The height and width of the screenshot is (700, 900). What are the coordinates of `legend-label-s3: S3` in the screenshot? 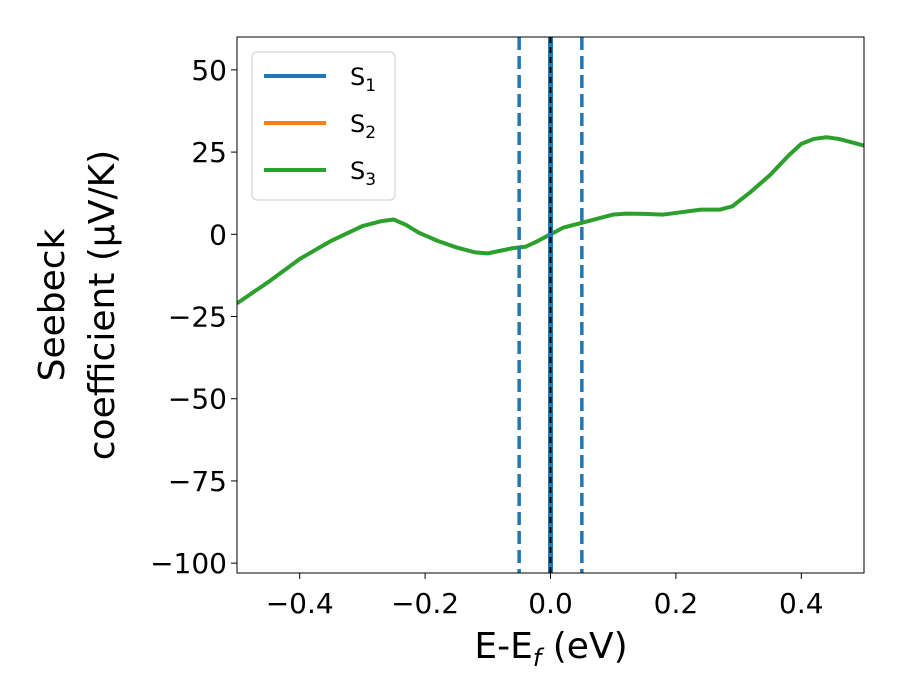 It's located at (363, 173).